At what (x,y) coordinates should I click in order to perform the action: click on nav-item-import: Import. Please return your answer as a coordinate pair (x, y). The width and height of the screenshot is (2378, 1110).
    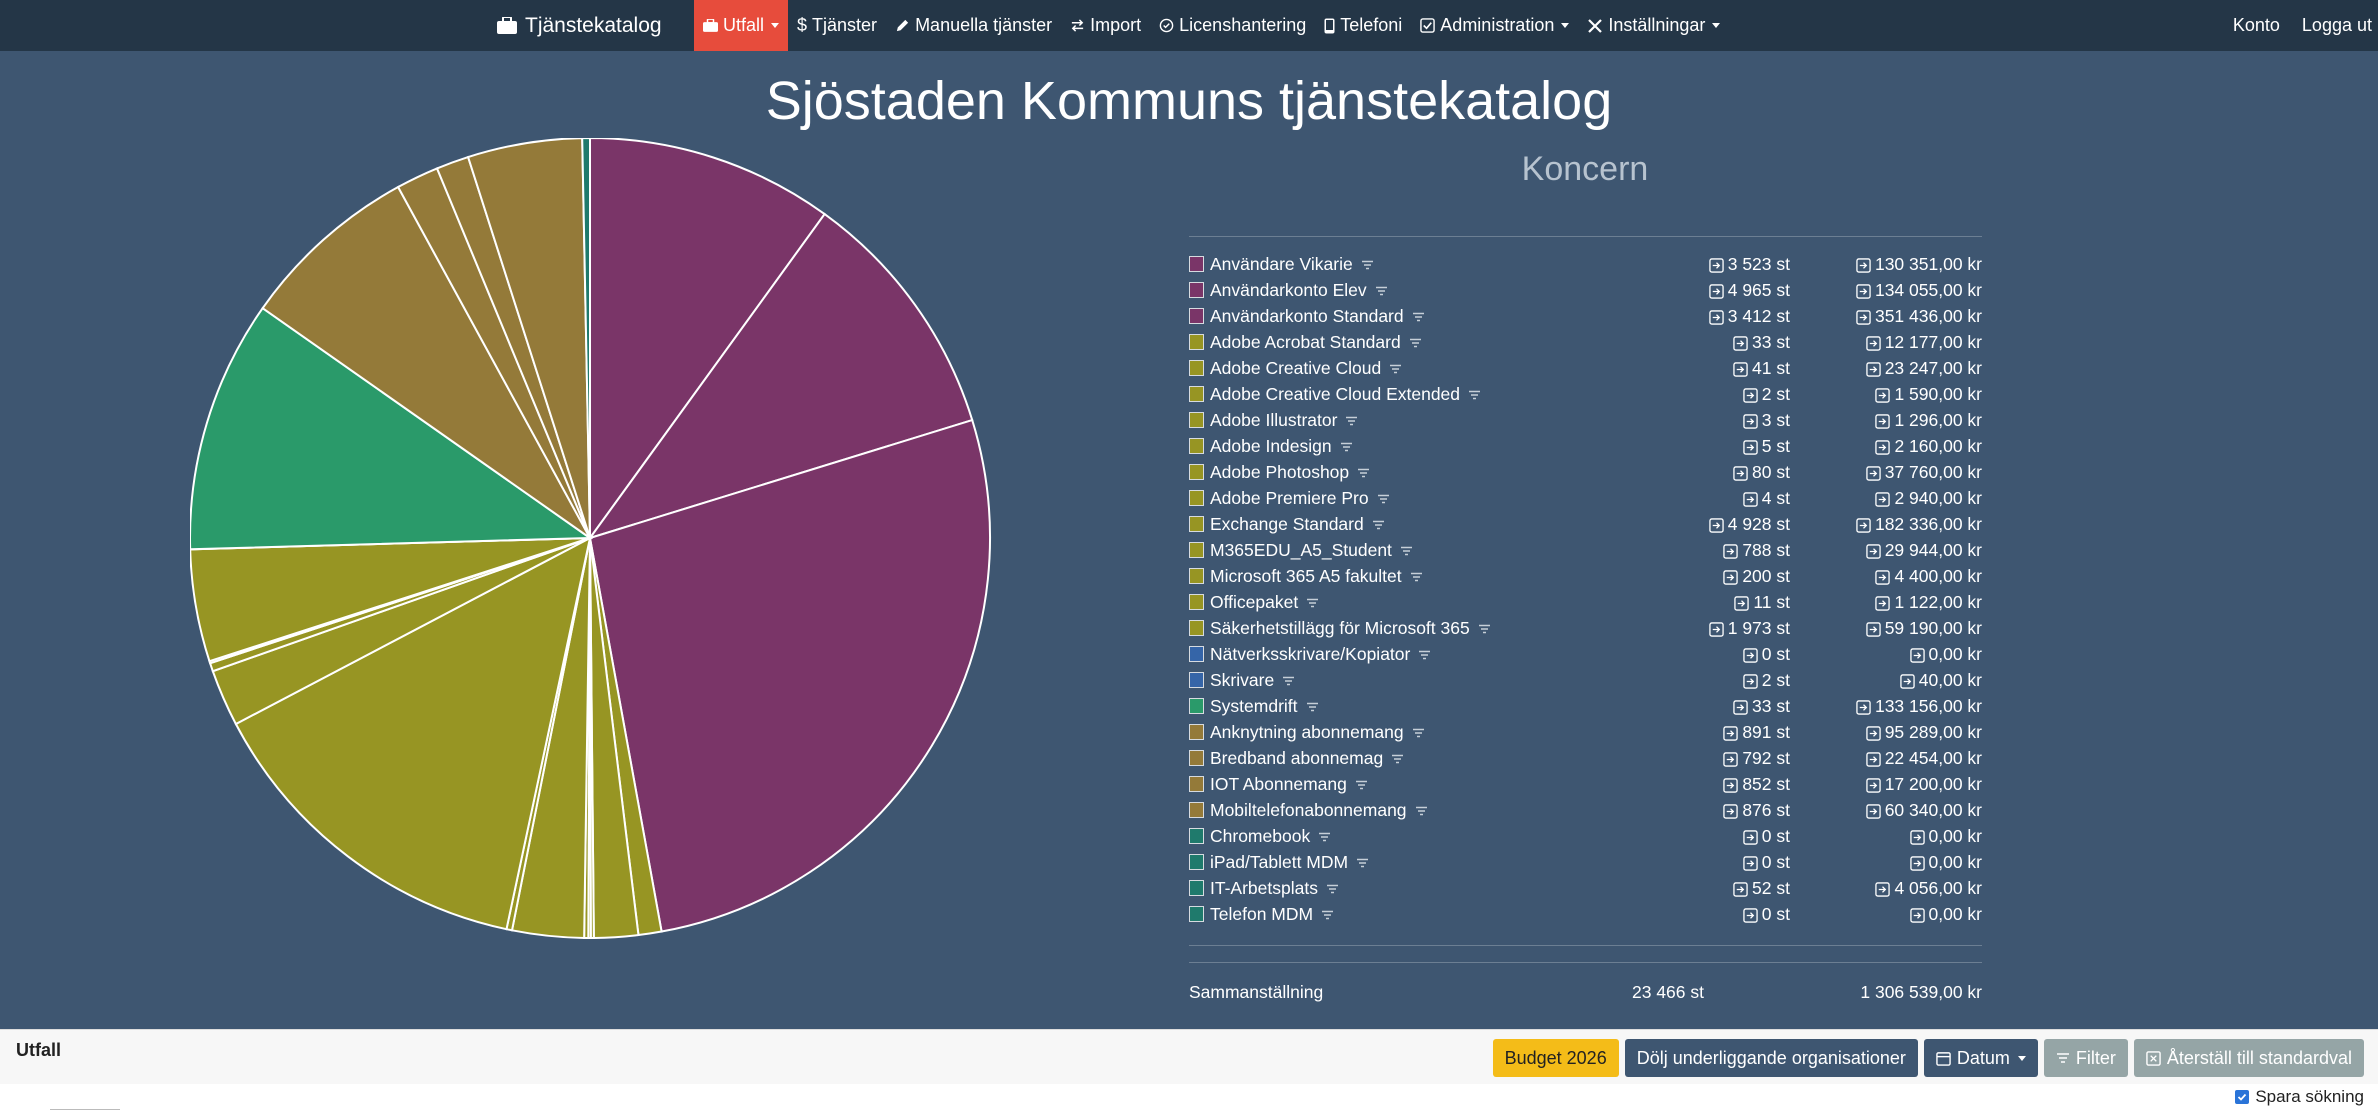
    Looking at the image, I should click on (1105, 25).